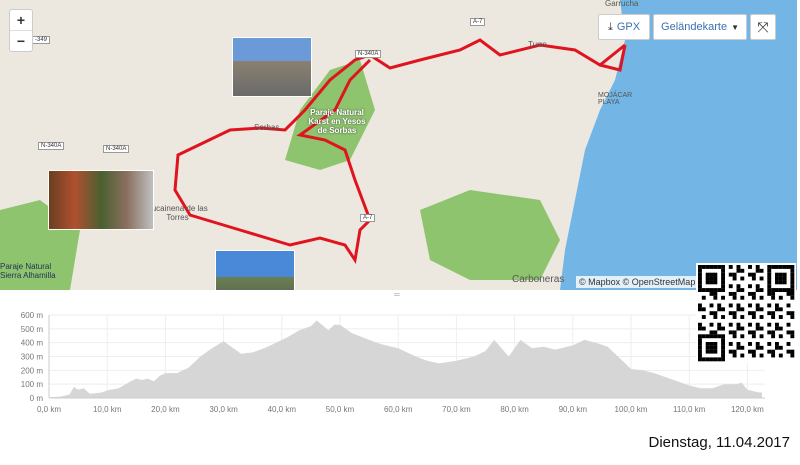 Image resolution: width=800 pixels, height=465 pixels. I want to click on x-tick-label: 0,0 km, so click(49, 409).